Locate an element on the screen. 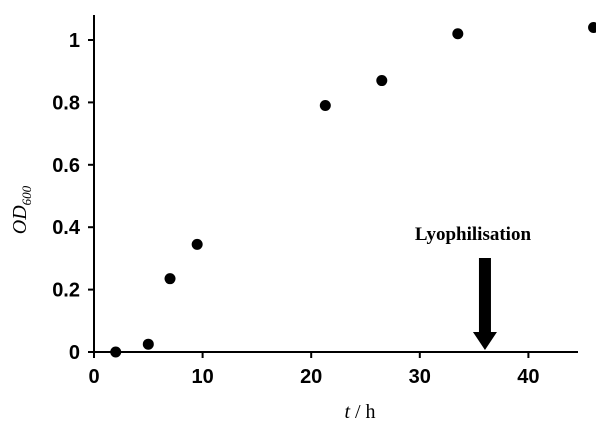  y-axis-label: OD600 is located at coordinates (21, 209).